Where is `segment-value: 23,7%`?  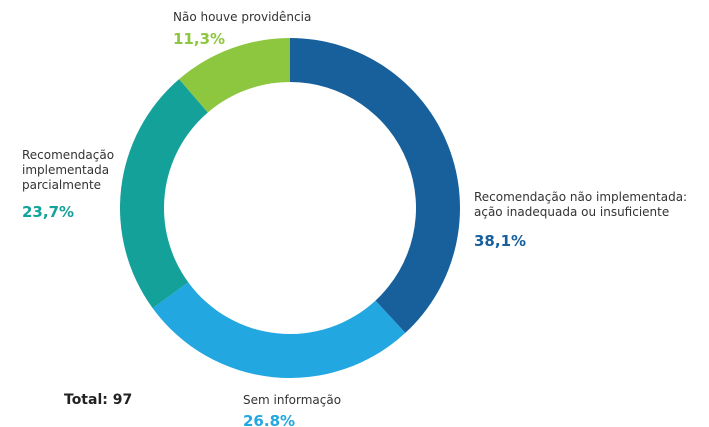
segment-value: 23,7% is located at coordinates (48, 212).